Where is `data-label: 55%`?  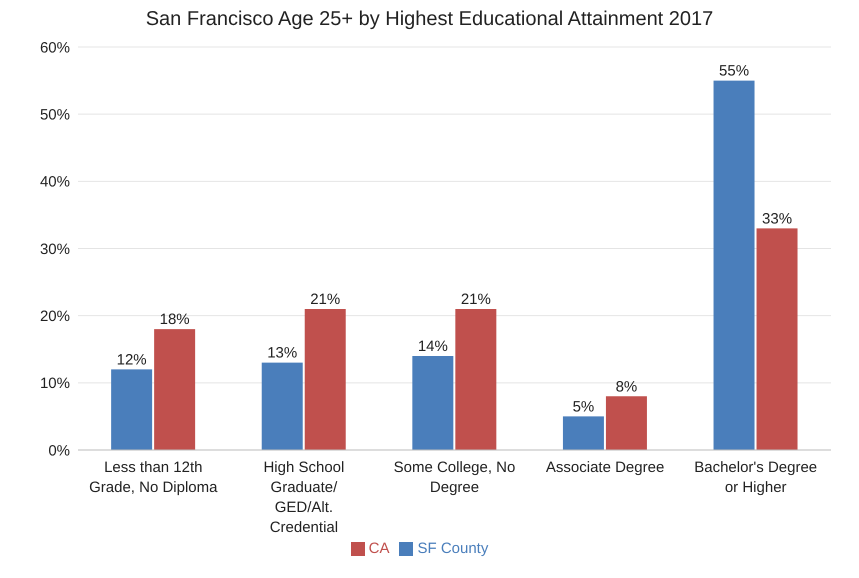 data-label: 55% is located at coordinates (734, 71).